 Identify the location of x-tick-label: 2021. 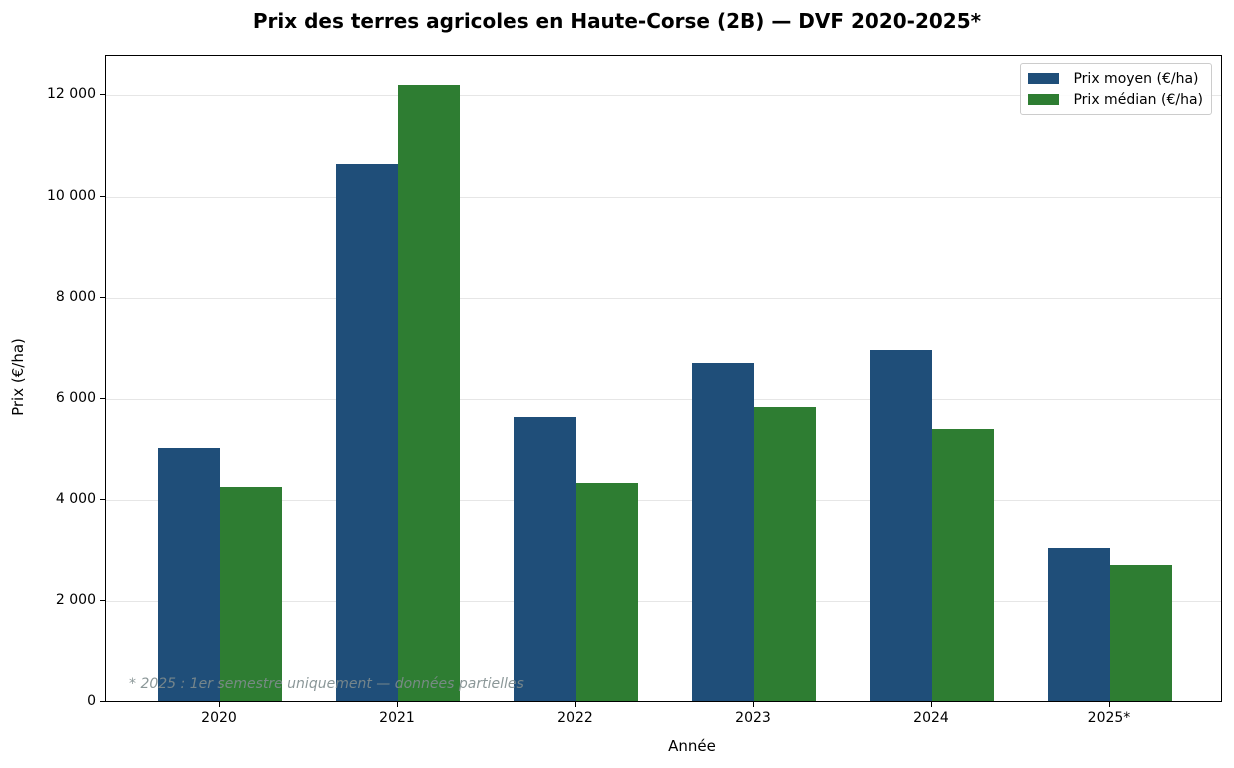
(397, 718).